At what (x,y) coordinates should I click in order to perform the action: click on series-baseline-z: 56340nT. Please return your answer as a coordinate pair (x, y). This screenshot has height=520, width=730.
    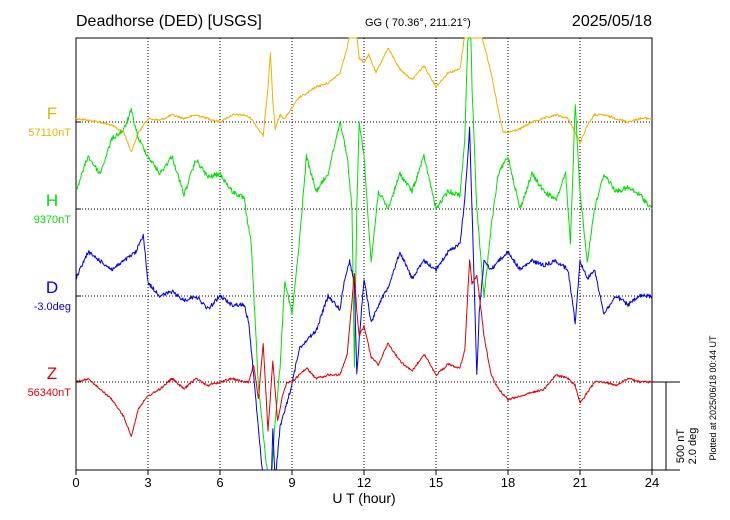
    Looking at the image, I should click on (50, 393).